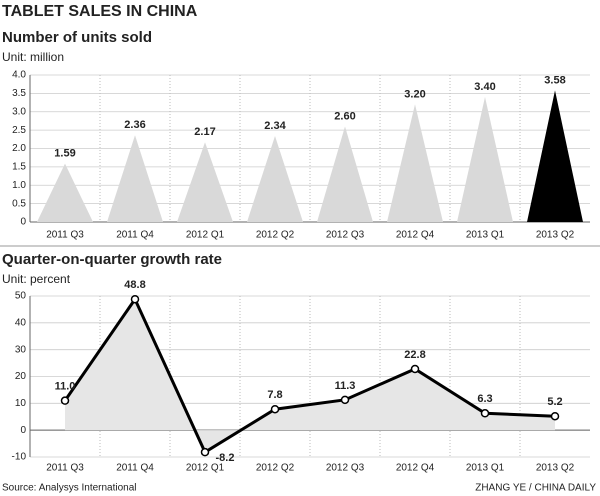  I want to click on value-label: 1.59, so click(64, 153).